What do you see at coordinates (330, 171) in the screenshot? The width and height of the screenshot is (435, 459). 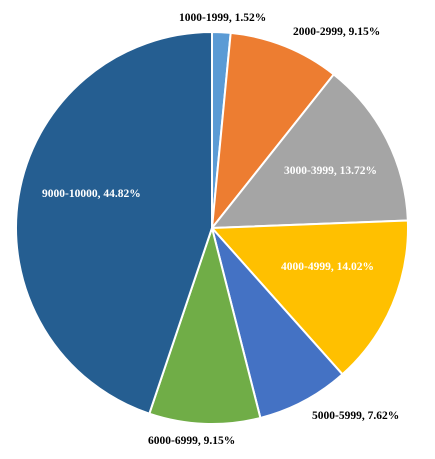 I see `data-label-3000-3999: 3000-3999, 13.72%` at bounding box center [330, 171].